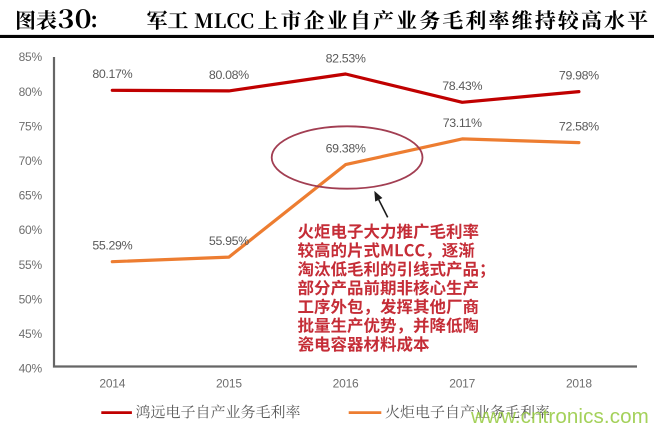 This screenshot has width=654, height=435. What do you see at coordinates (229, 75) in the screenshot?
I see `svg-text: 80.08%` at bounding box center [229, 75].